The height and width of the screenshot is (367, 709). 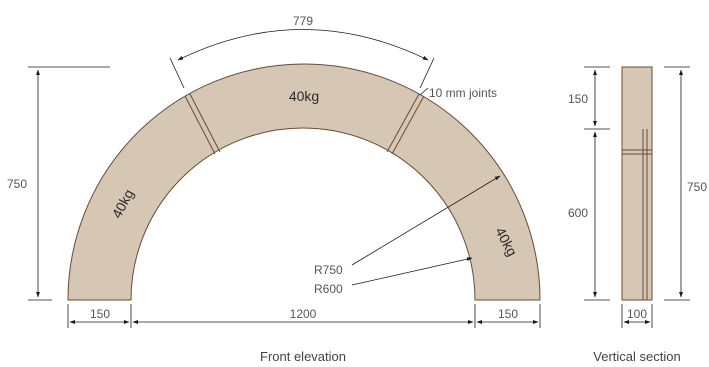 I want to click on span-label: 1200, so click(x=303, y=314).